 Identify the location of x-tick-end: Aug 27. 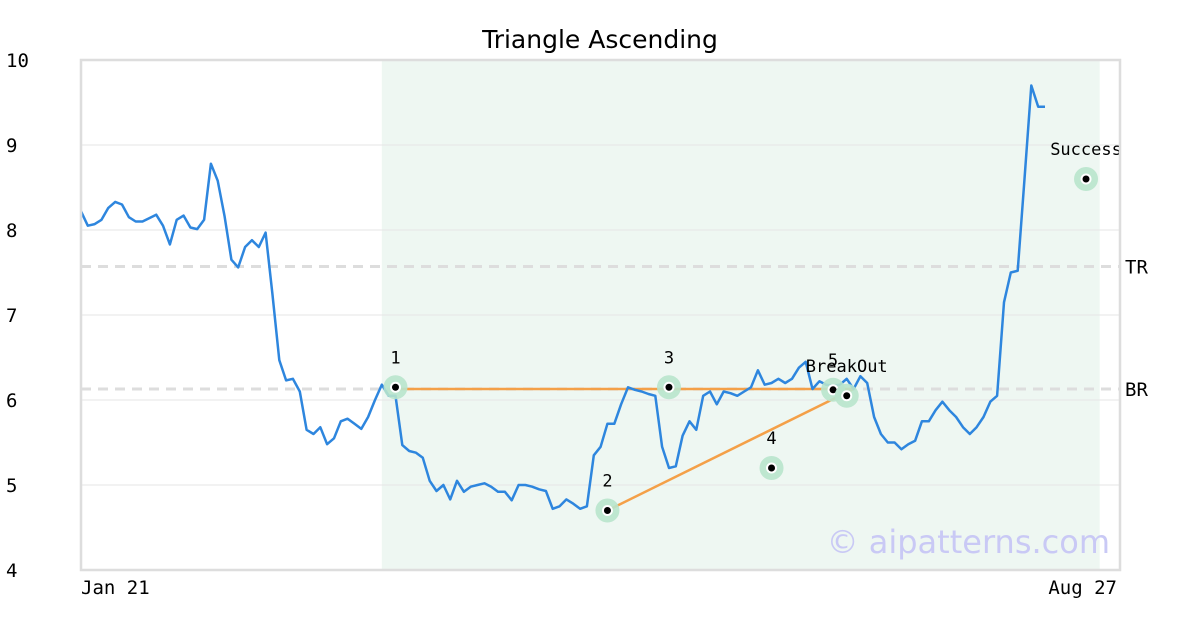
(1082, 588).